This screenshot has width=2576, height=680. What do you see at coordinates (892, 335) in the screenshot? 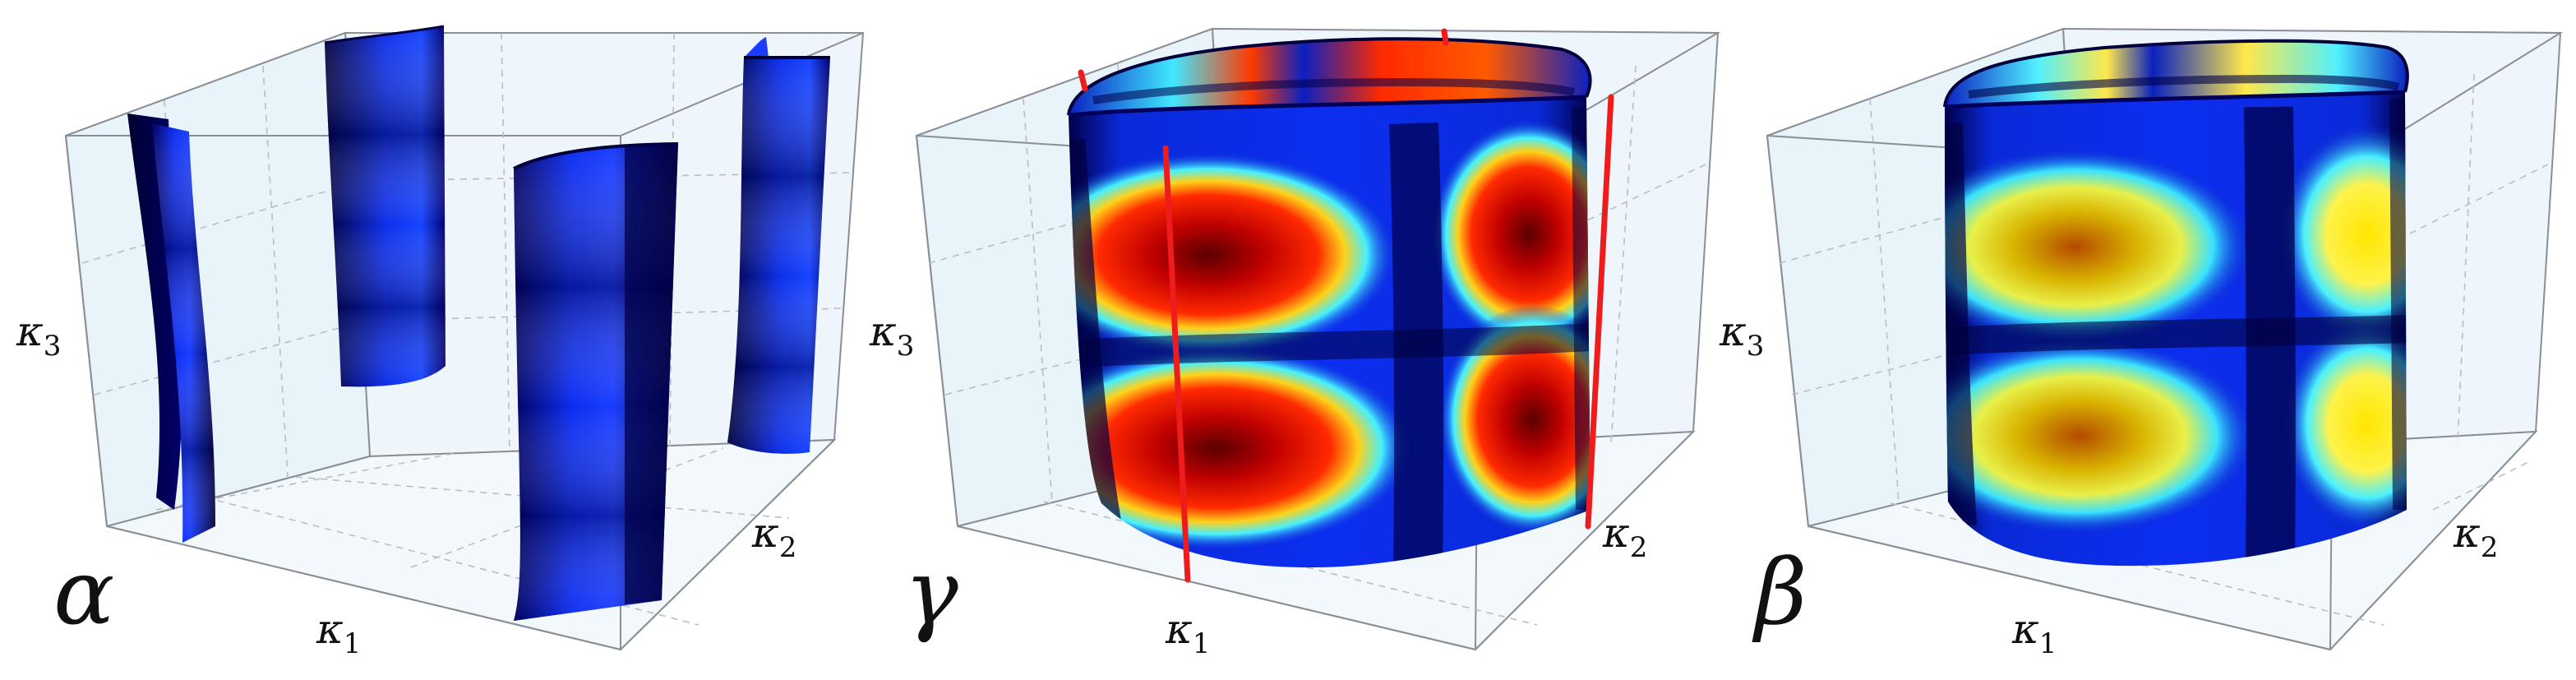
I see `gamma-axis-z-label: κ3` at bounding box center [892, 335].